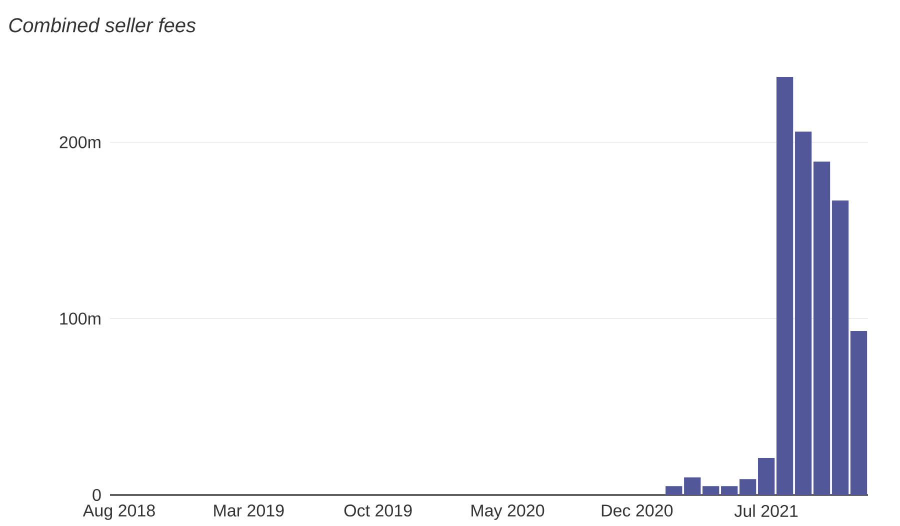 The image size is (900, 526). I want to click on y-tick-label: 0, so click(96, 495).